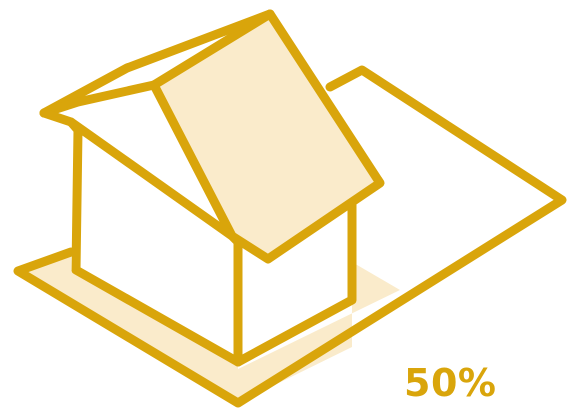 This screenshot has width=569, height=410. I want to click on ground-shadow-fill, so click(319, 332).